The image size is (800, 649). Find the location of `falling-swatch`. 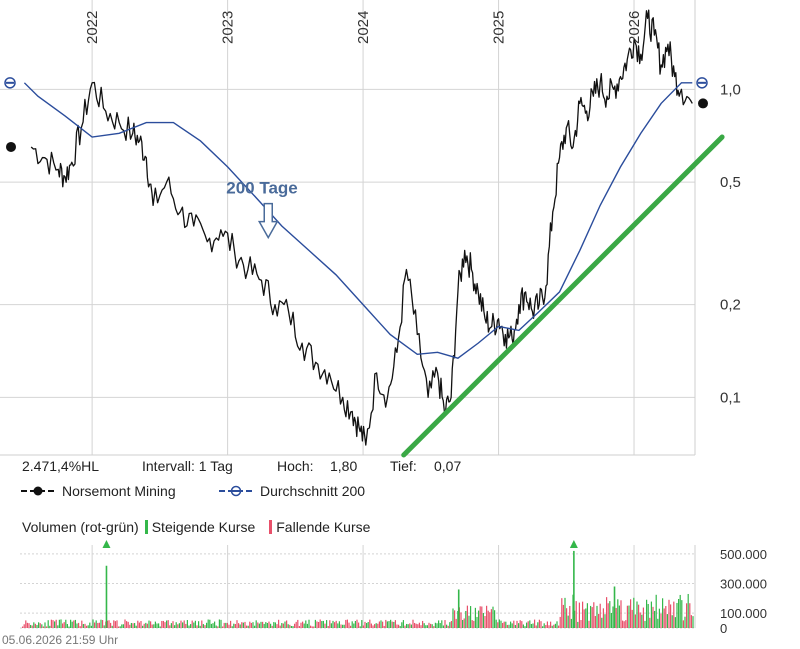

falling-swatch is located at coordinates (271, 527).